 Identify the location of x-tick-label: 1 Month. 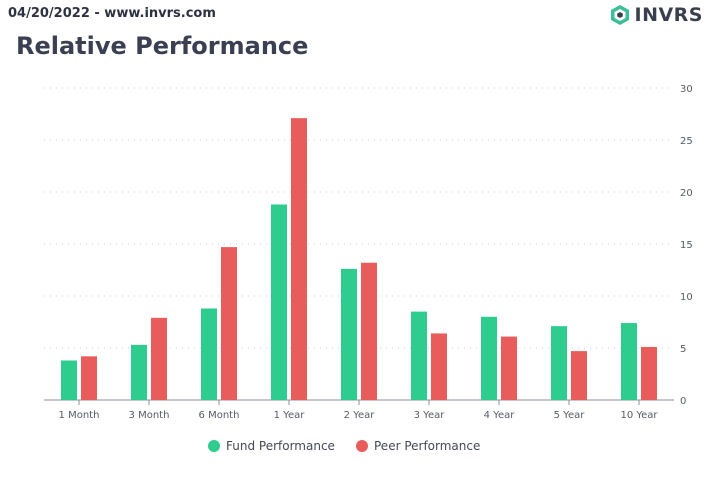
(79, 415).